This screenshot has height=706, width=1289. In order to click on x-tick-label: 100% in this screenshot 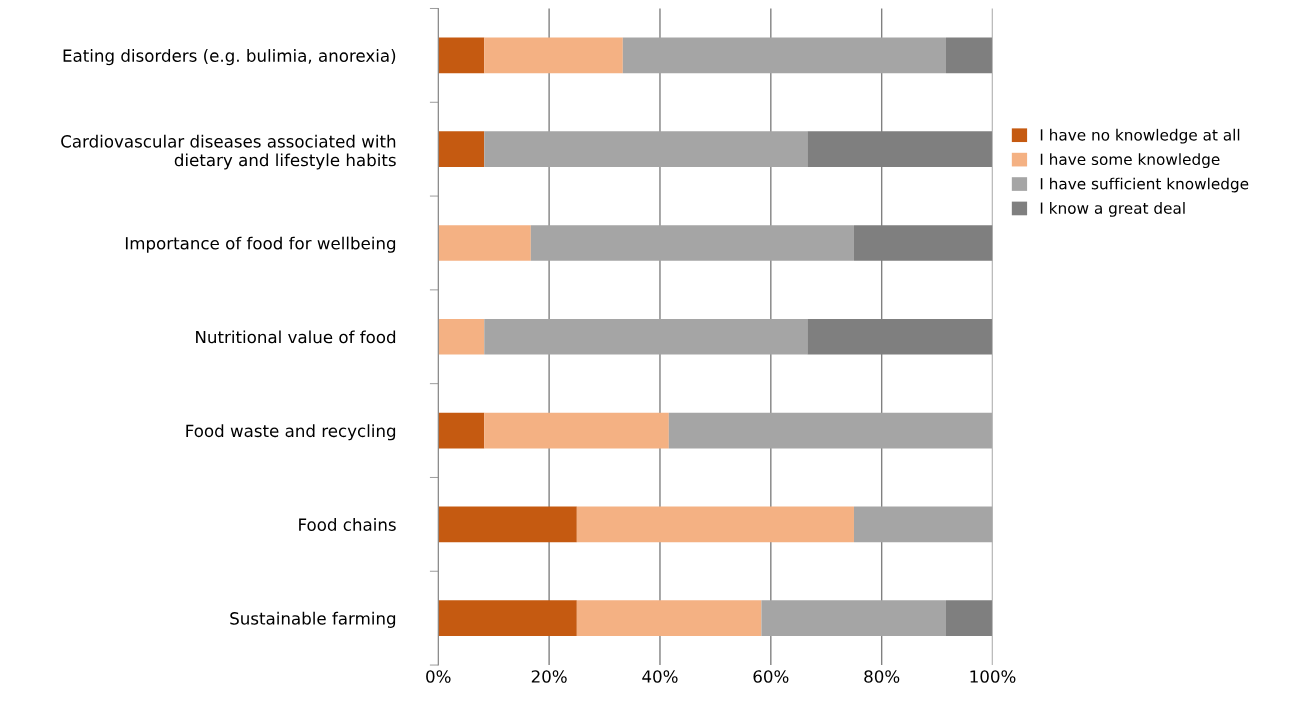, I will do `click(993, 676)`.